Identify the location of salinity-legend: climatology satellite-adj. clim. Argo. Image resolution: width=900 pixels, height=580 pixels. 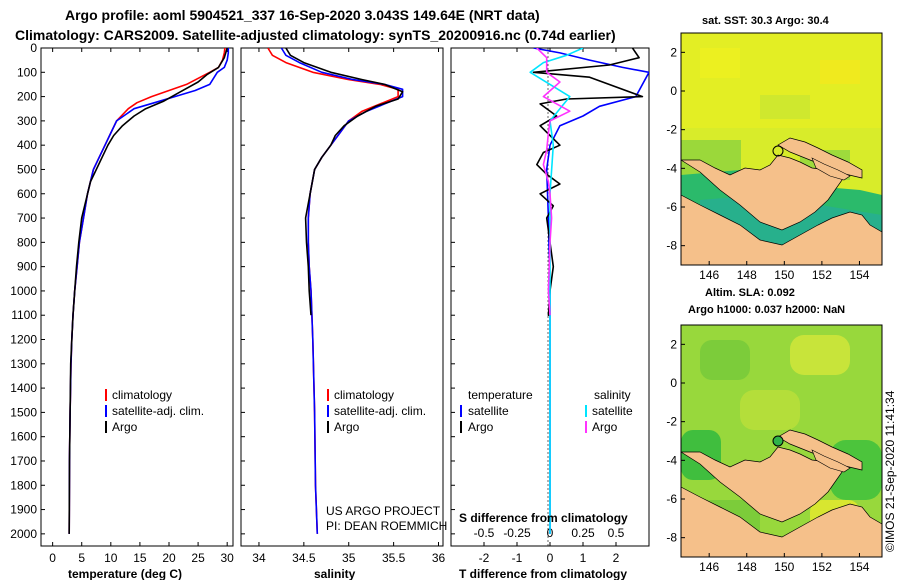
(376, 411).